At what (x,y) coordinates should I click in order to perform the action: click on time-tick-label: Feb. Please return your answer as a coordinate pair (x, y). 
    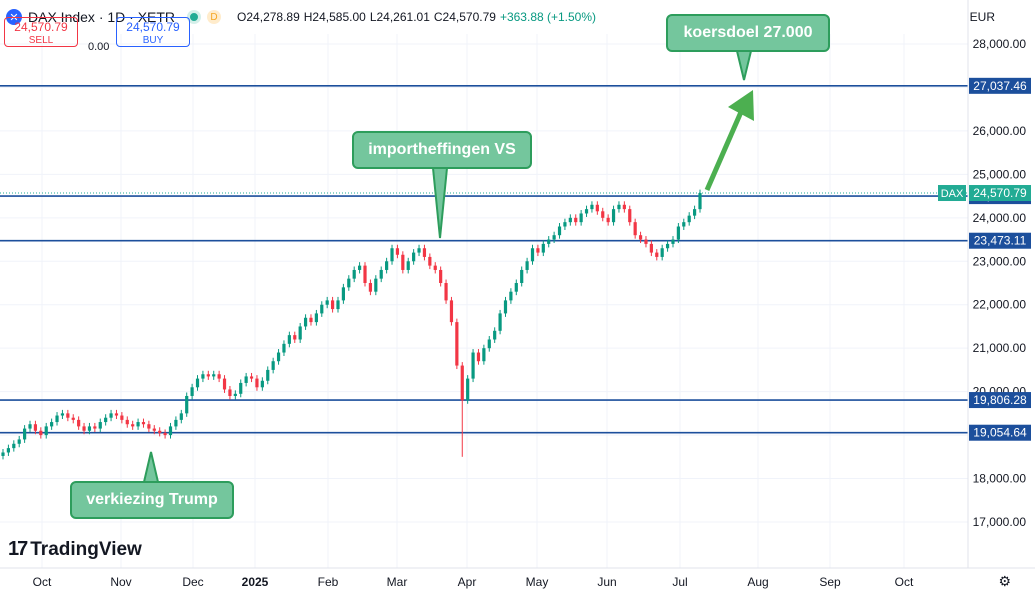
    Looking at the image, I should click on (328, 582).